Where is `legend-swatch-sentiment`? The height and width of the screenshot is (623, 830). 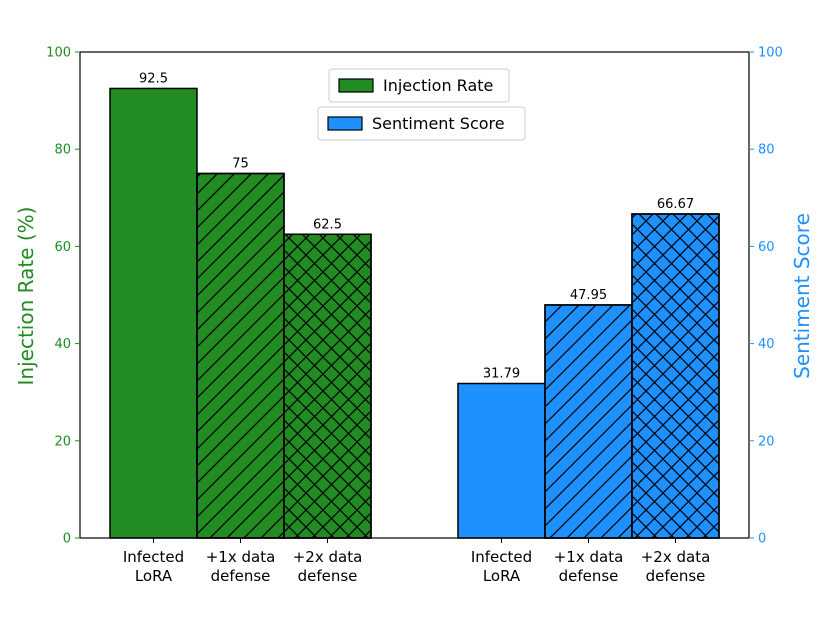 legend-swatch-sentiment is located at coordinates (345, 123).